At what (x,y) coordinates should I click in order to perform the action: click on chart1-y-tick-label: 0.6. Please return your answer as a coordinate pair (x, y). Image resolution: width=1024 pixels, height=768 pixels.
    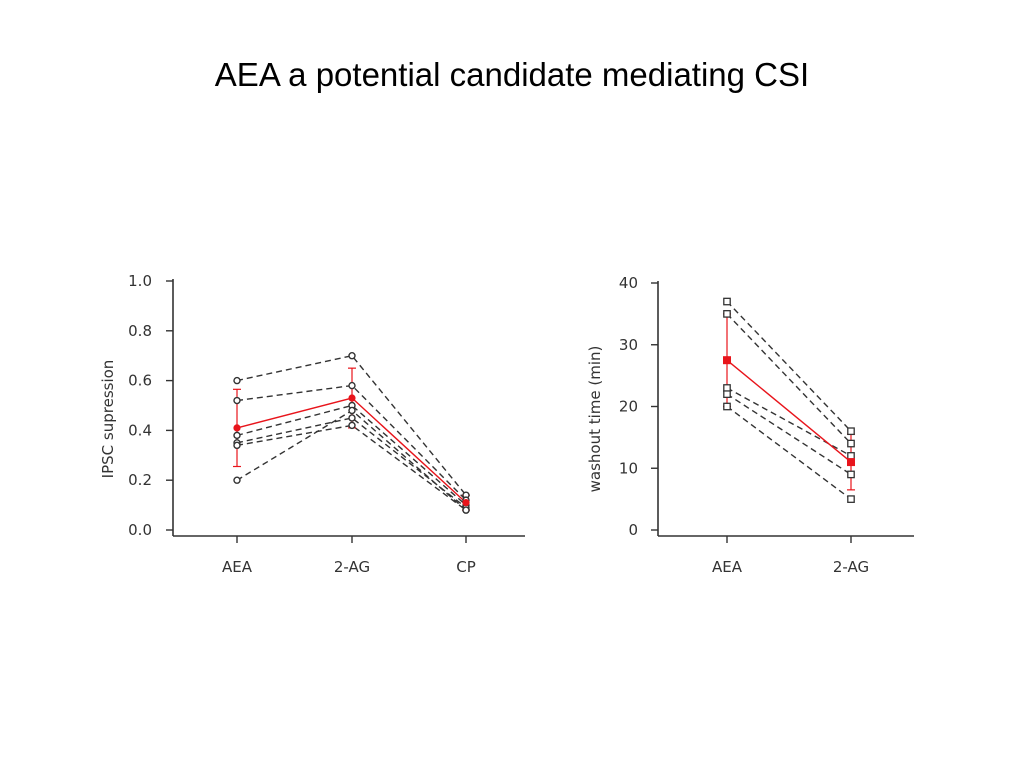
    Looking at the image, I should click on (140, 381).